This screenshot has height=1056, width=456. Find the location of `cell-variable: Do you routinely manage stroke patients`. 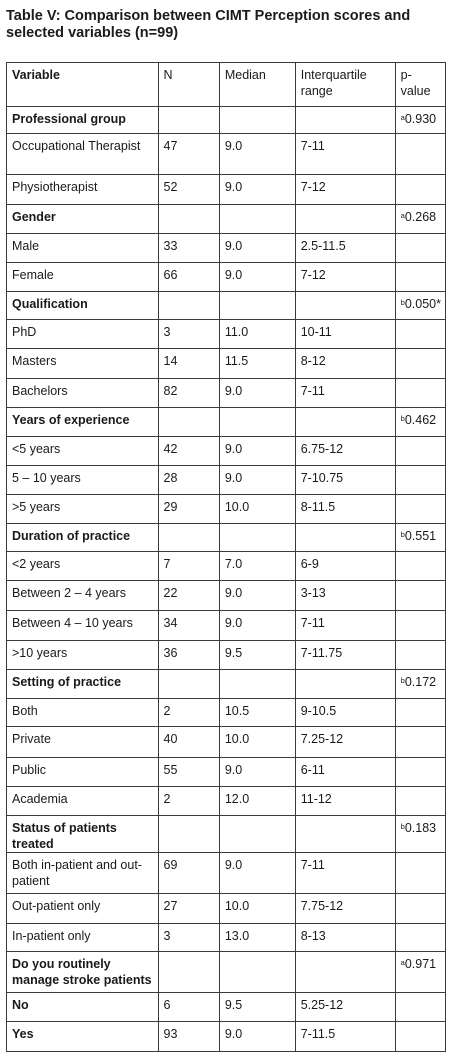

cell-variable: Do you routinely manage stroke patients is located at coordinates (82, 972).